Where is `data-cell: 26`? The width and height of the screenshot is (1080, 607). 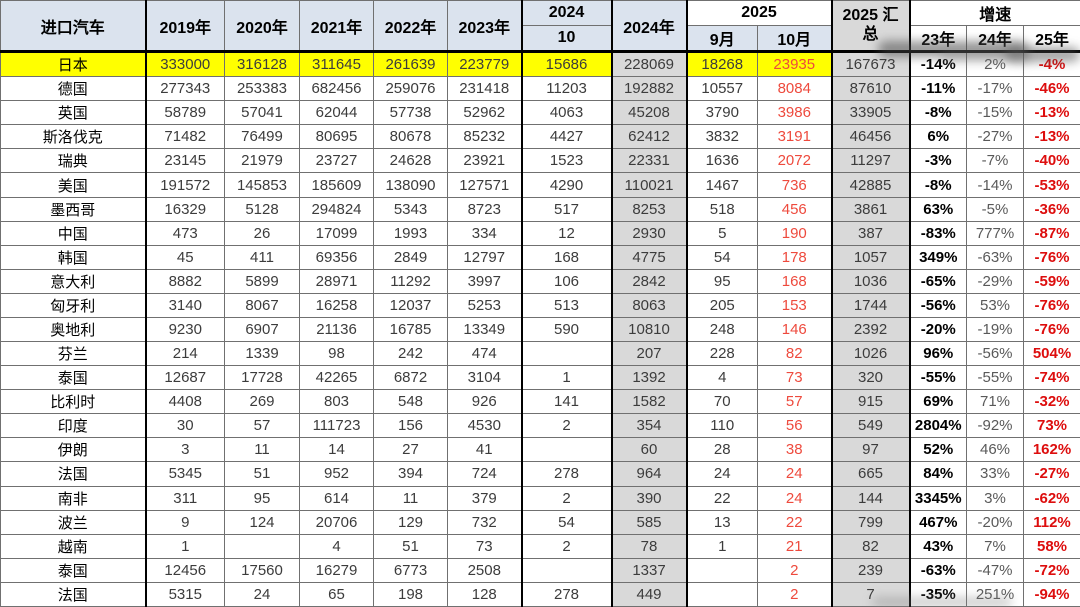
data-cell: 26 is located at coordinates (262, 233).